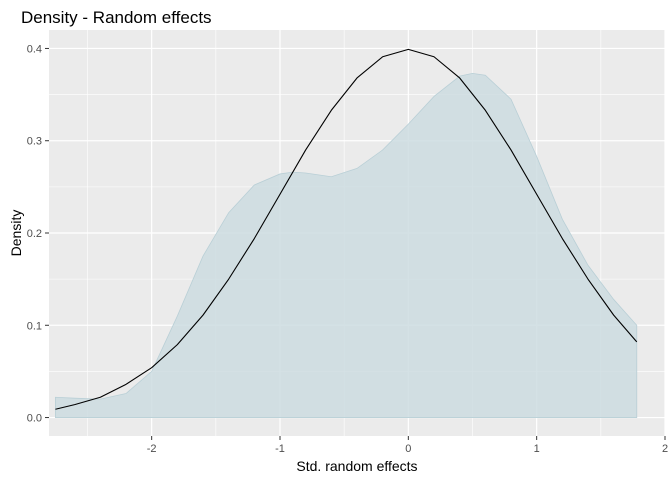 The width and height of the screenshot is (672, 480). Describe the element at coordinates (665, 449) in the screenshot. I see `x-tick-label: 2` at that location.